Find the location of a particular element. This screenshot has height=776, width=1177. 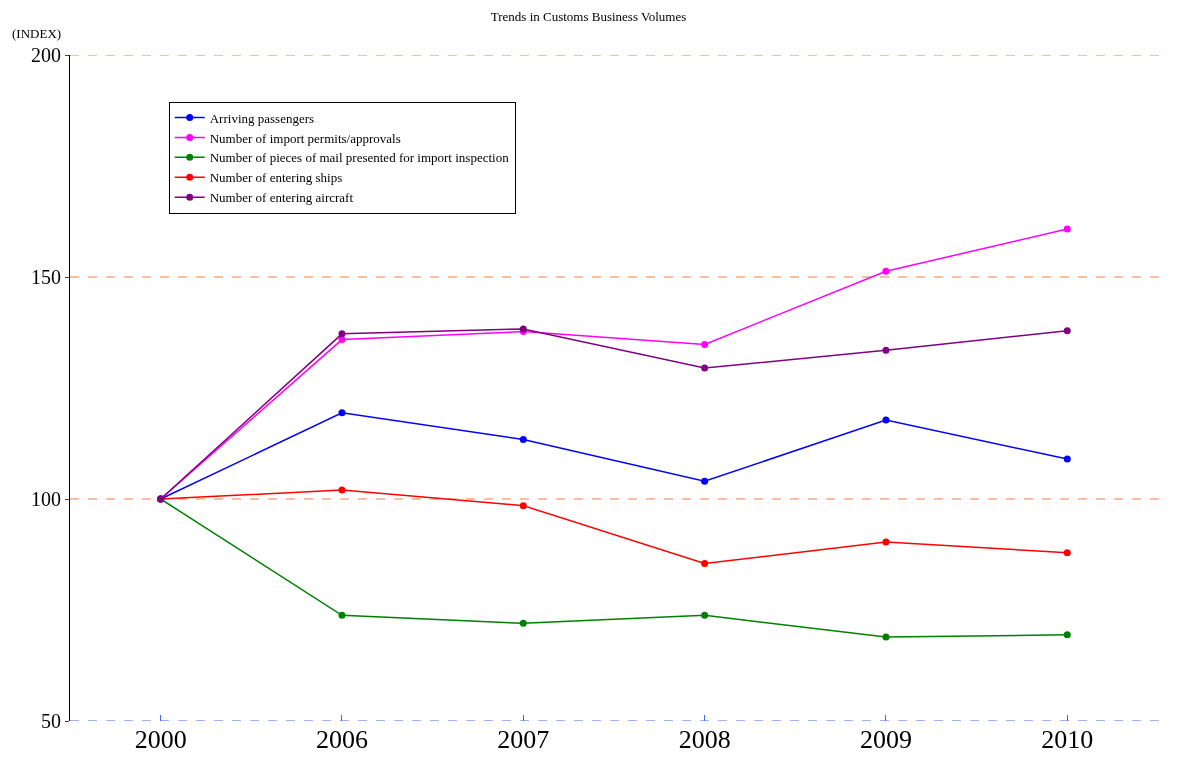

x-tick-label: 2007 is located at coordinates (523, 739).